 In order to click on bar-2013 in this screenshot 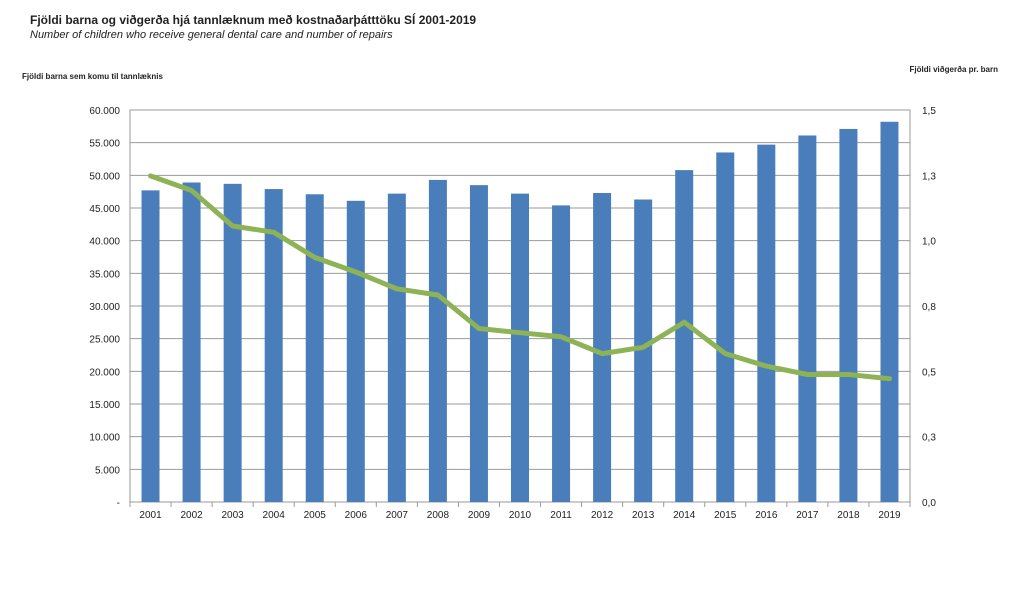, I will do `click(643, 351)`.